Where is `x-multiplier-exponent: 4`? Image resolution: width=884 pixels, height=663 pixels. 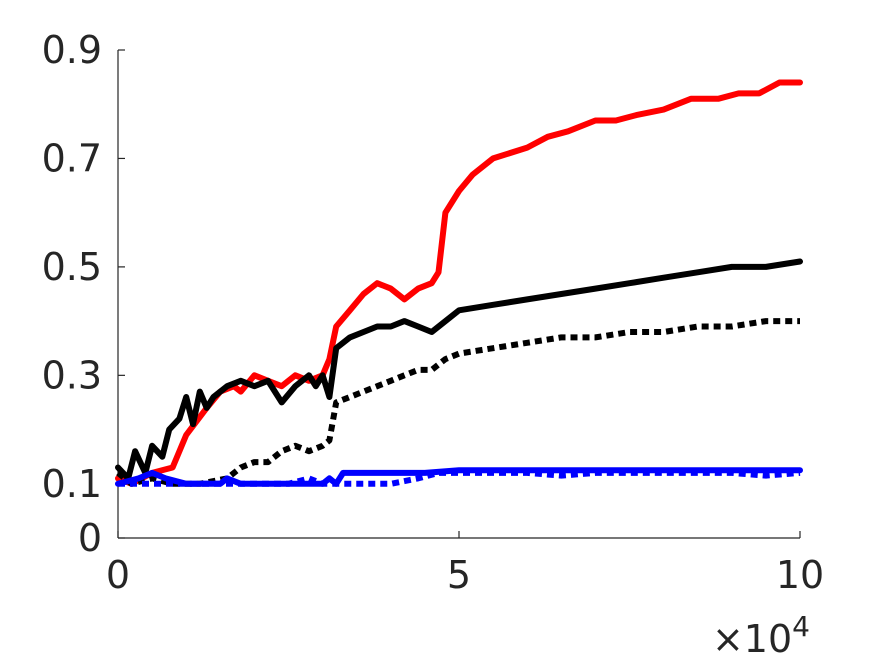
x-multiplier-exponent: 4 is located at coordinates (801, 626).